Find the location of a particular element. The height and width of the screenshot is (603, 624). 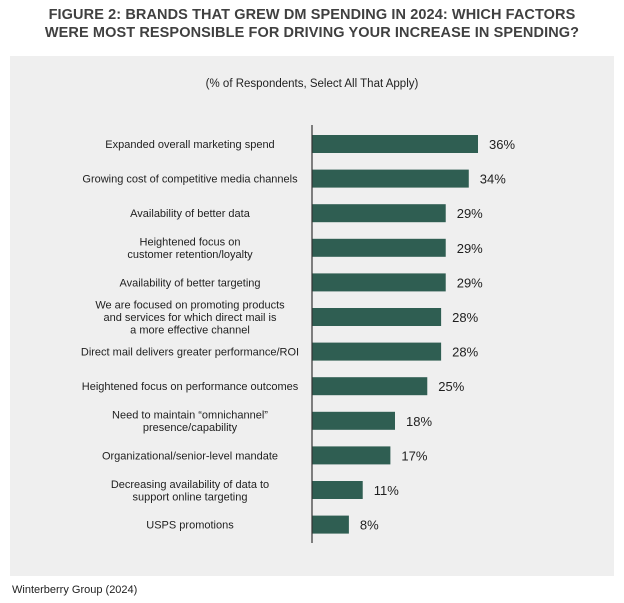

data-label: 11% is located at coordinates (386, 490).